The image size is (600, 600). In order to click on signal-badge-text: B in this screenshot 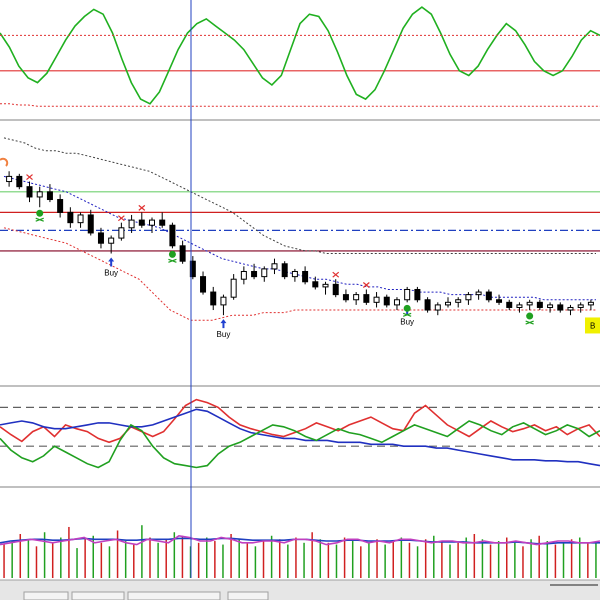, I will do `click(592, 325)`.